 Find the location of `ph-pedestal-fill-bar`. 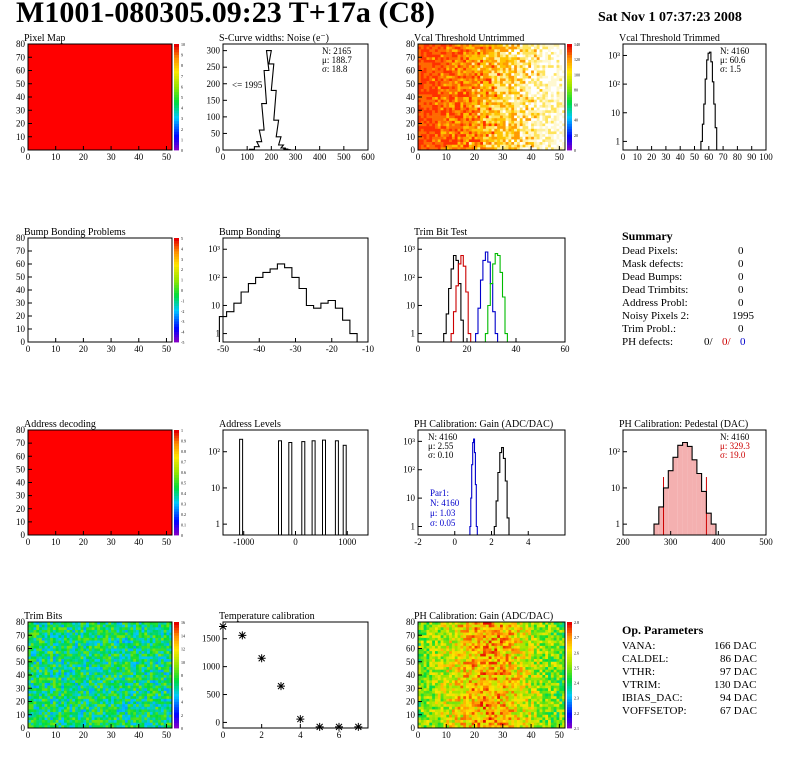

ph-pedestal-fill-bar is located at coordinates (704, 513).